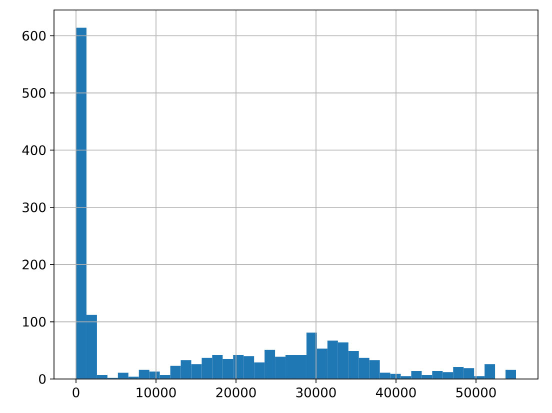 This screenshot has width=552, height=413. What do you see at coordinates (396, 393) in the screenshot?
I see `x-tick-label: 40000` at bounding box center [396, 393].